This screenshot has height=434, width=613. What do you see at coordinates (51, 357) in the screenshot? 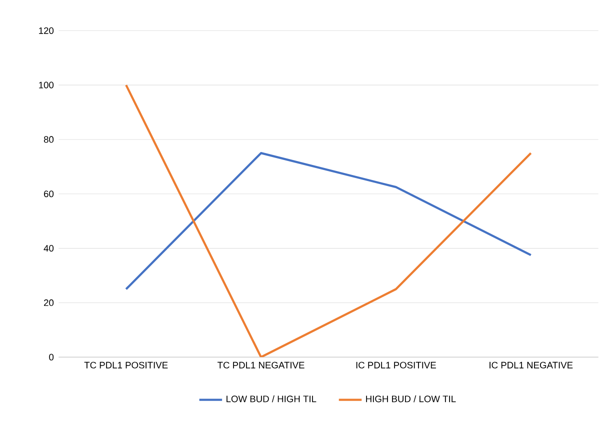
I see `y-tick-label: 0` at bounding box center [51, 357].